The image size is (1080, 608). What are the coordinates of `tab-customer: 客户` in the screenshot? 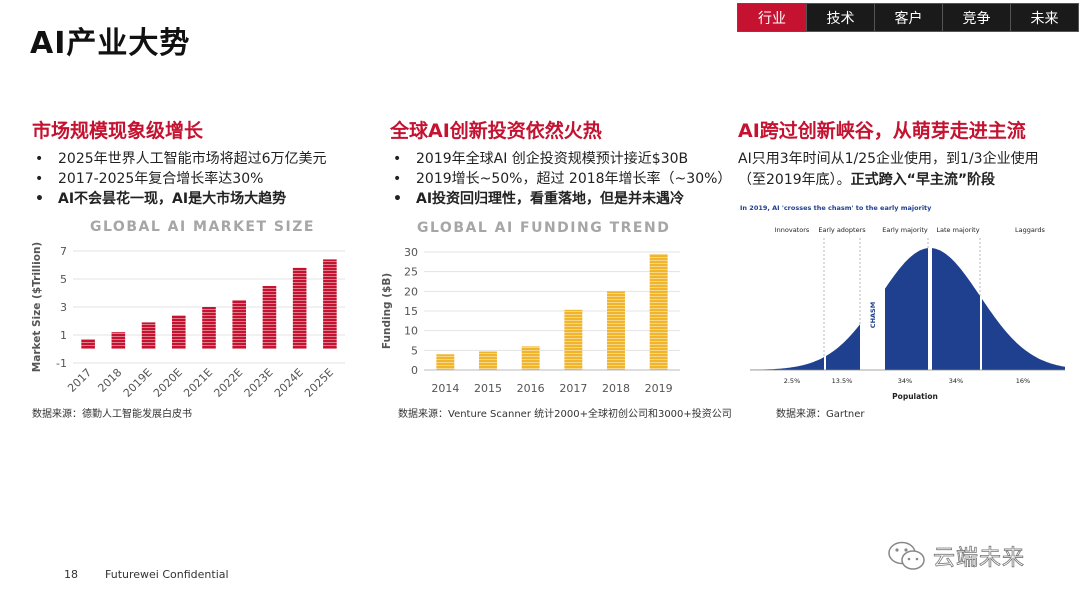 It's located at (908, 17).